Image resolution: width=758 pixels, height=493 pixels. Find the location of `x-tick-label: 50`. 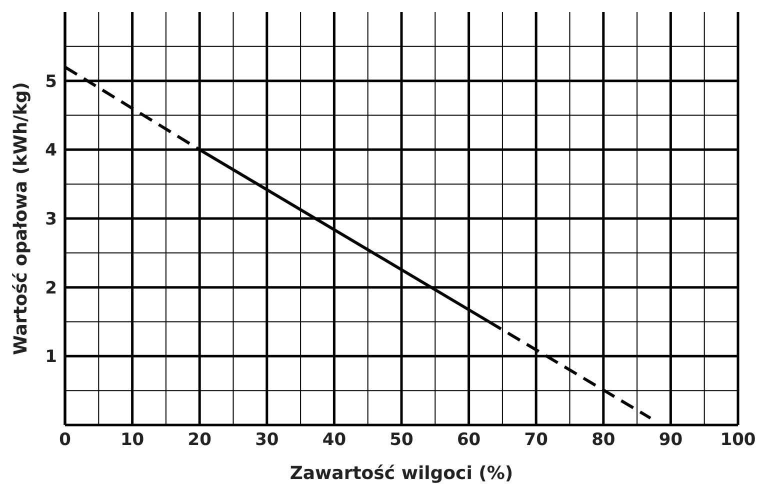

x-tick-label: 50 is located at coordinates (402, 440).